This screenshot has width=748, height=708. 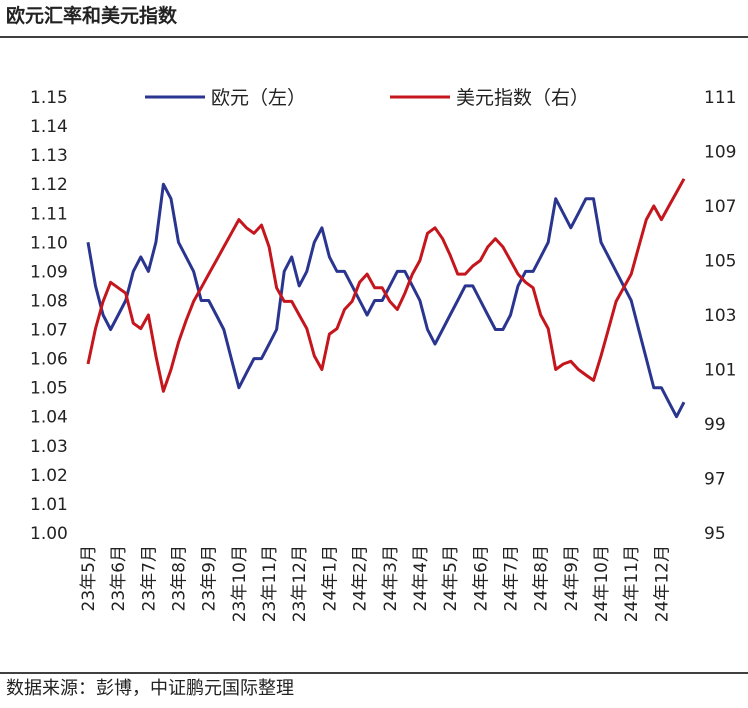 I want to click on y-tick-label: 1.08, so click(x=49, y=301).